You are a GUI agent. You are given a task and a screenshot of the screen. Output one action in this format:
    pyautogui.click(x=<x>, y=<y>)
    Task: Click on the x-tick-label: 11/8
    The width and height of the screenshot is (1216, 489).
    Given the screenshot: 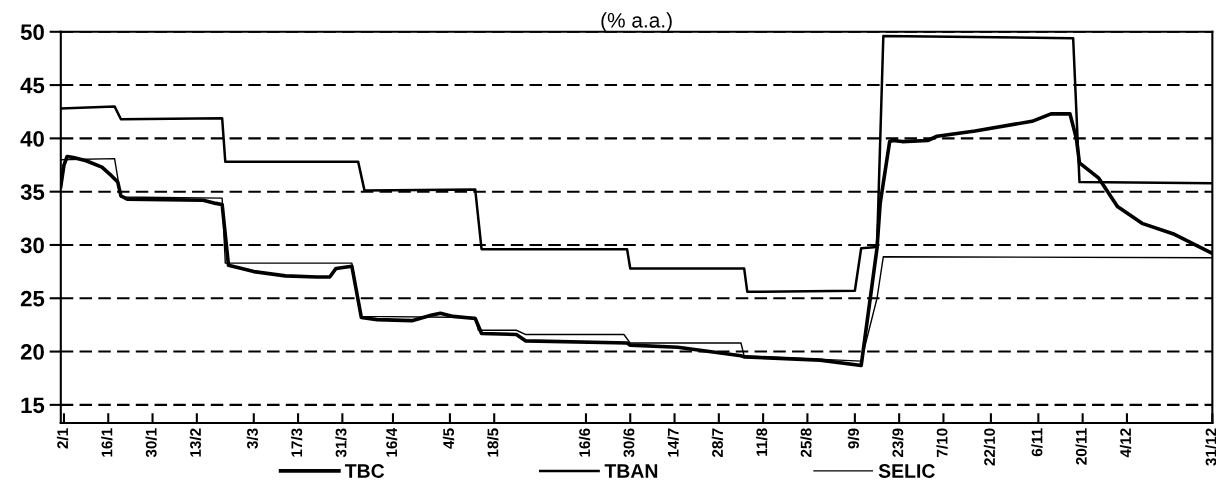 What is the action you would take?
    pyautogui.click(x=762, y=442)
    